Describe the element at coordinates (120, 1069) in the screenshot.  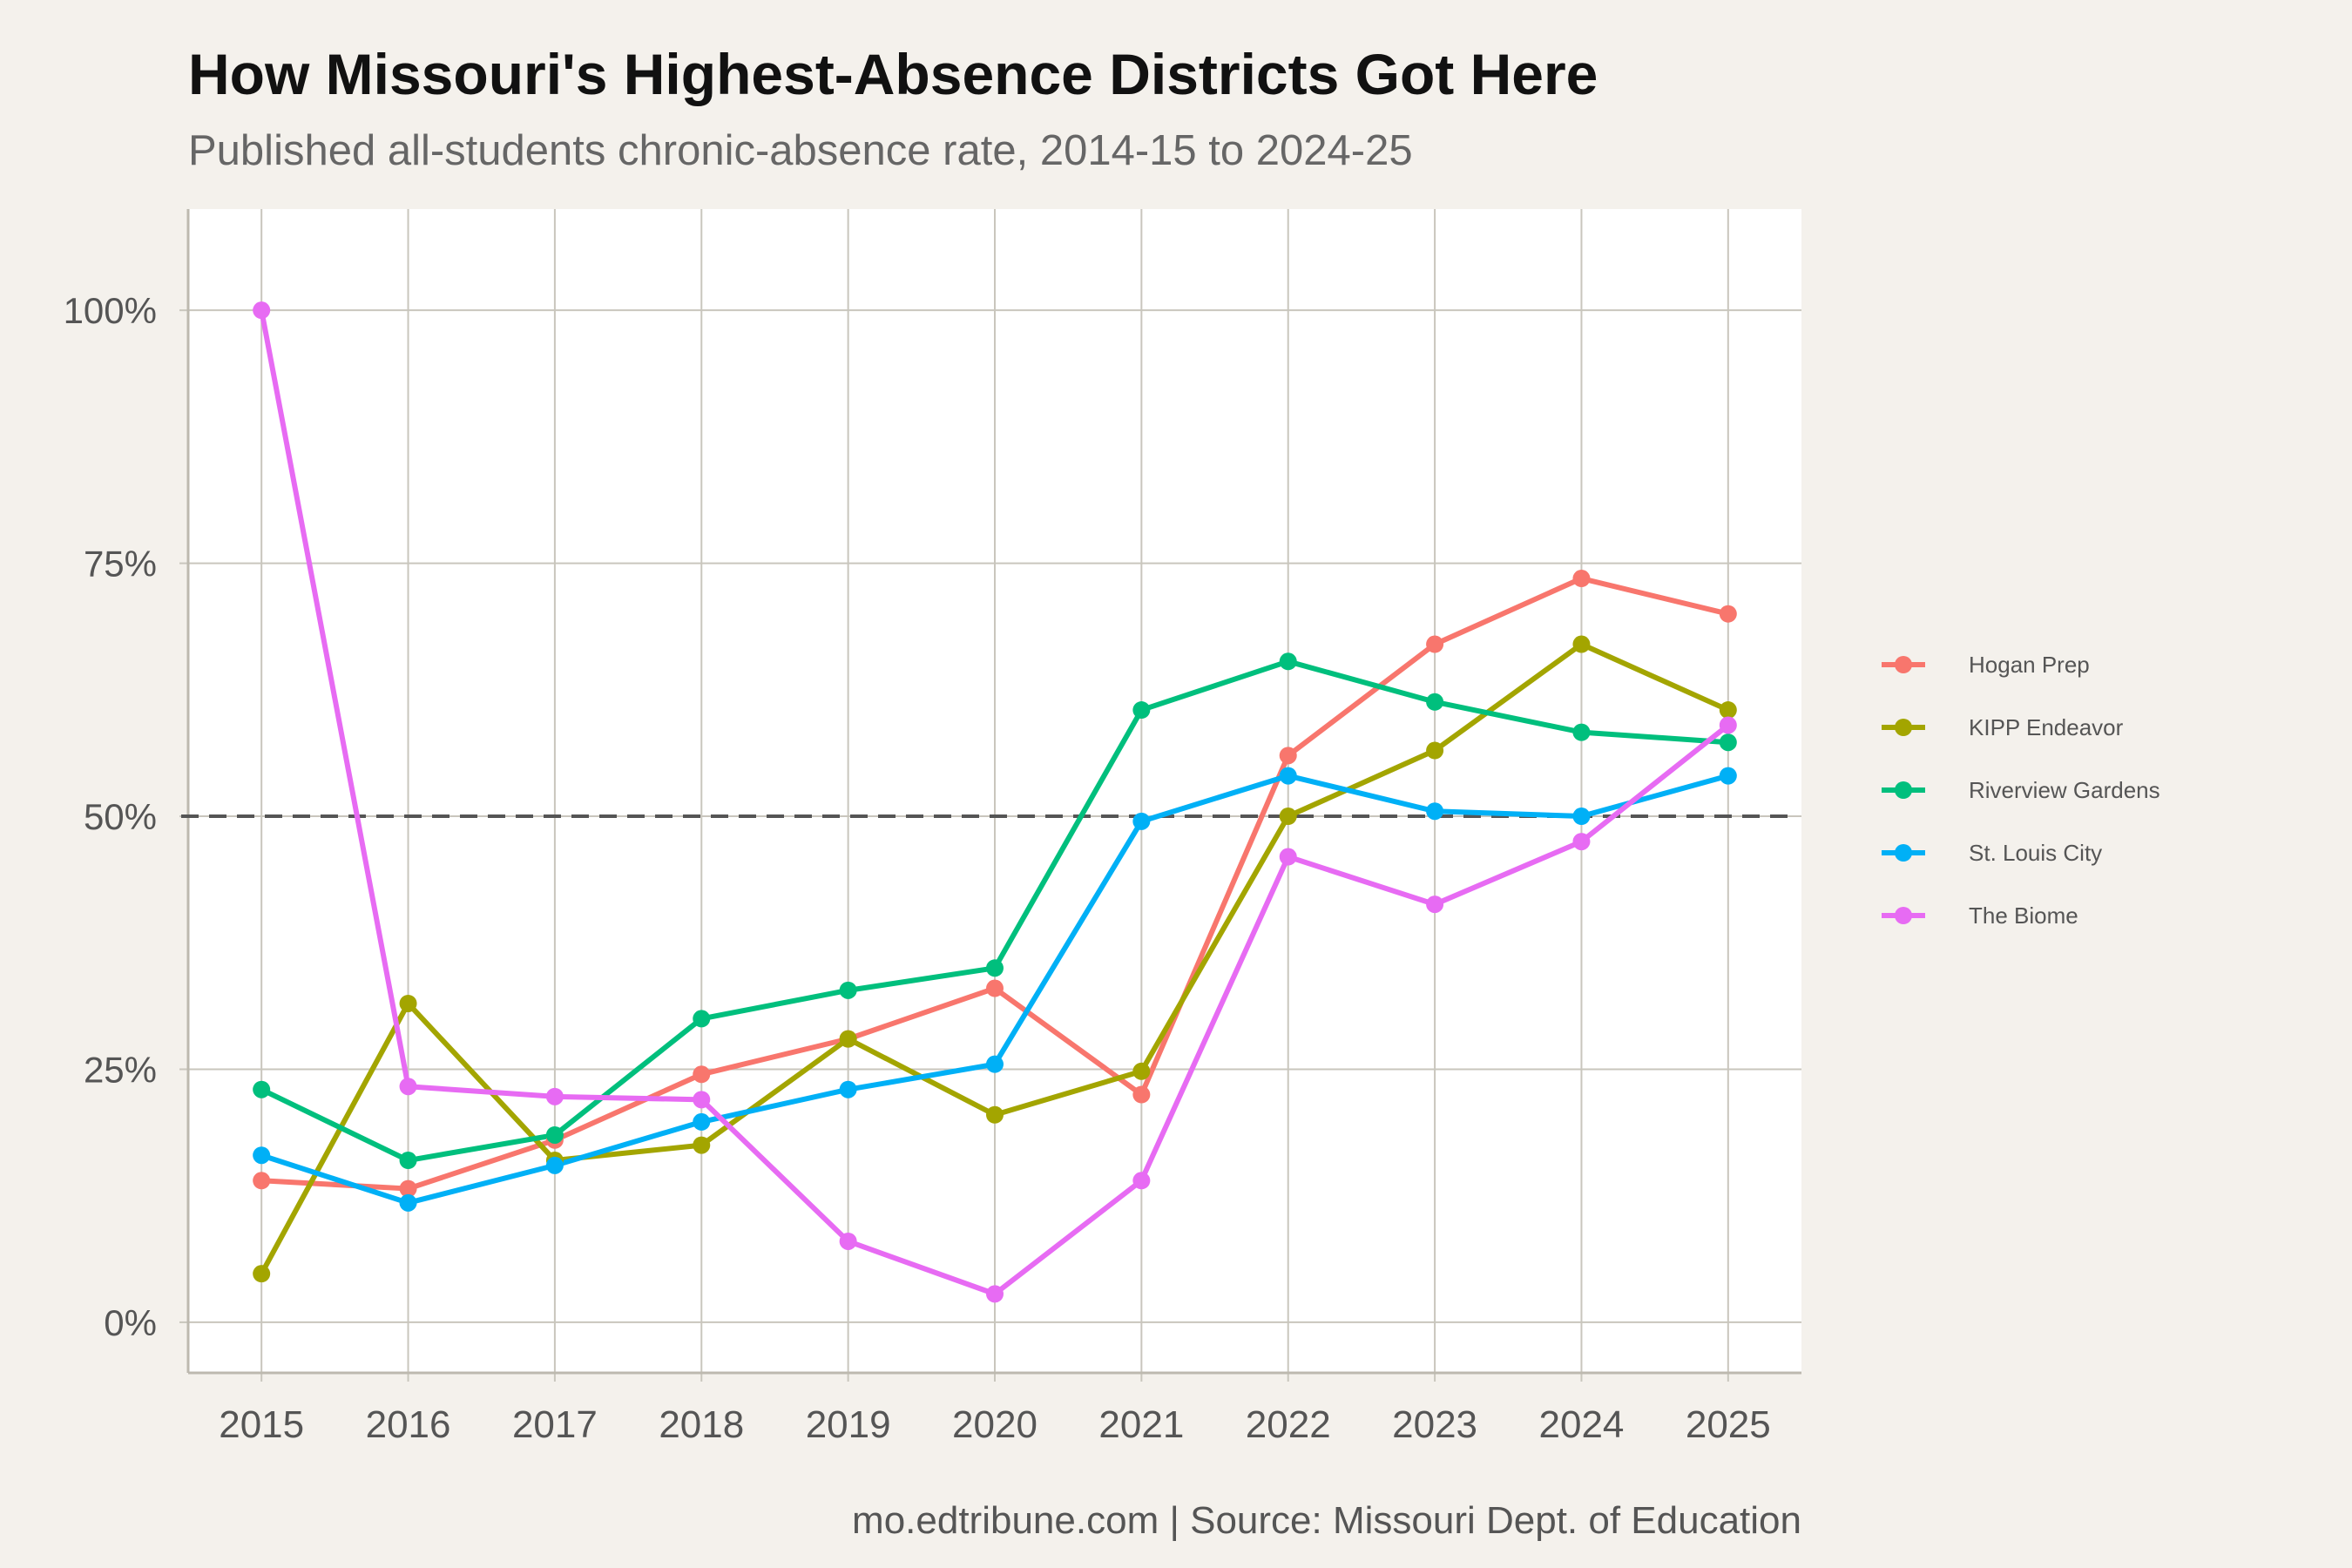
I see `y-tick-label: 25%` at that location.